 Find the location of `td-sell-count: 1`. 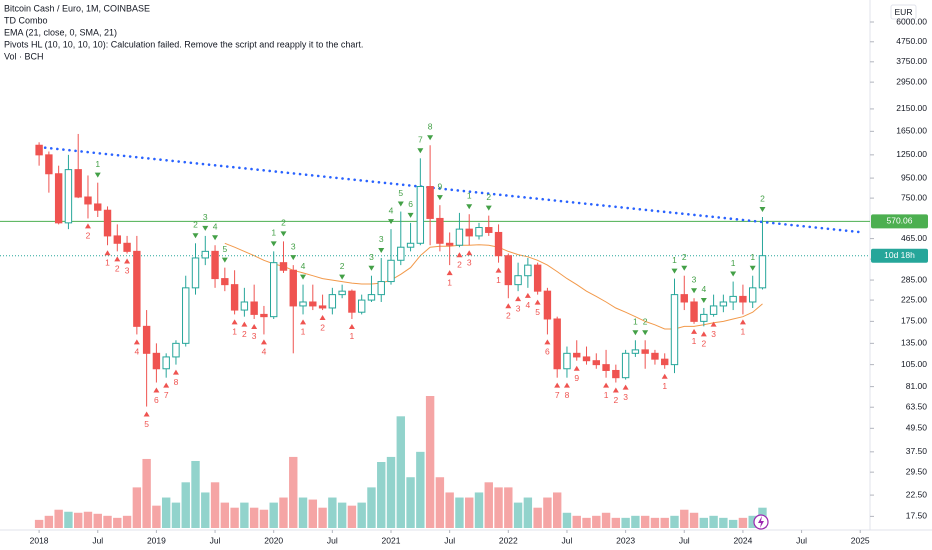

td-sell-count: 1 is located at coordinates (635, 322).